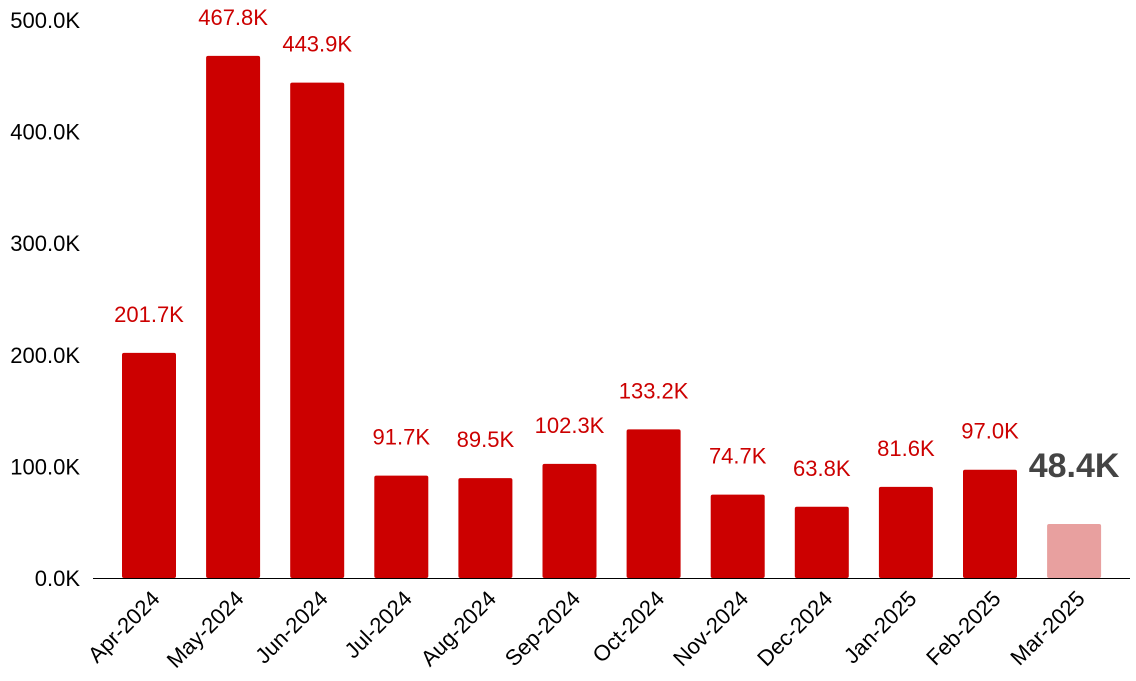 This screenshot has width=1136, height=681. I want to click on data-label-aug-2024: 89.5K, so click(486, 439).